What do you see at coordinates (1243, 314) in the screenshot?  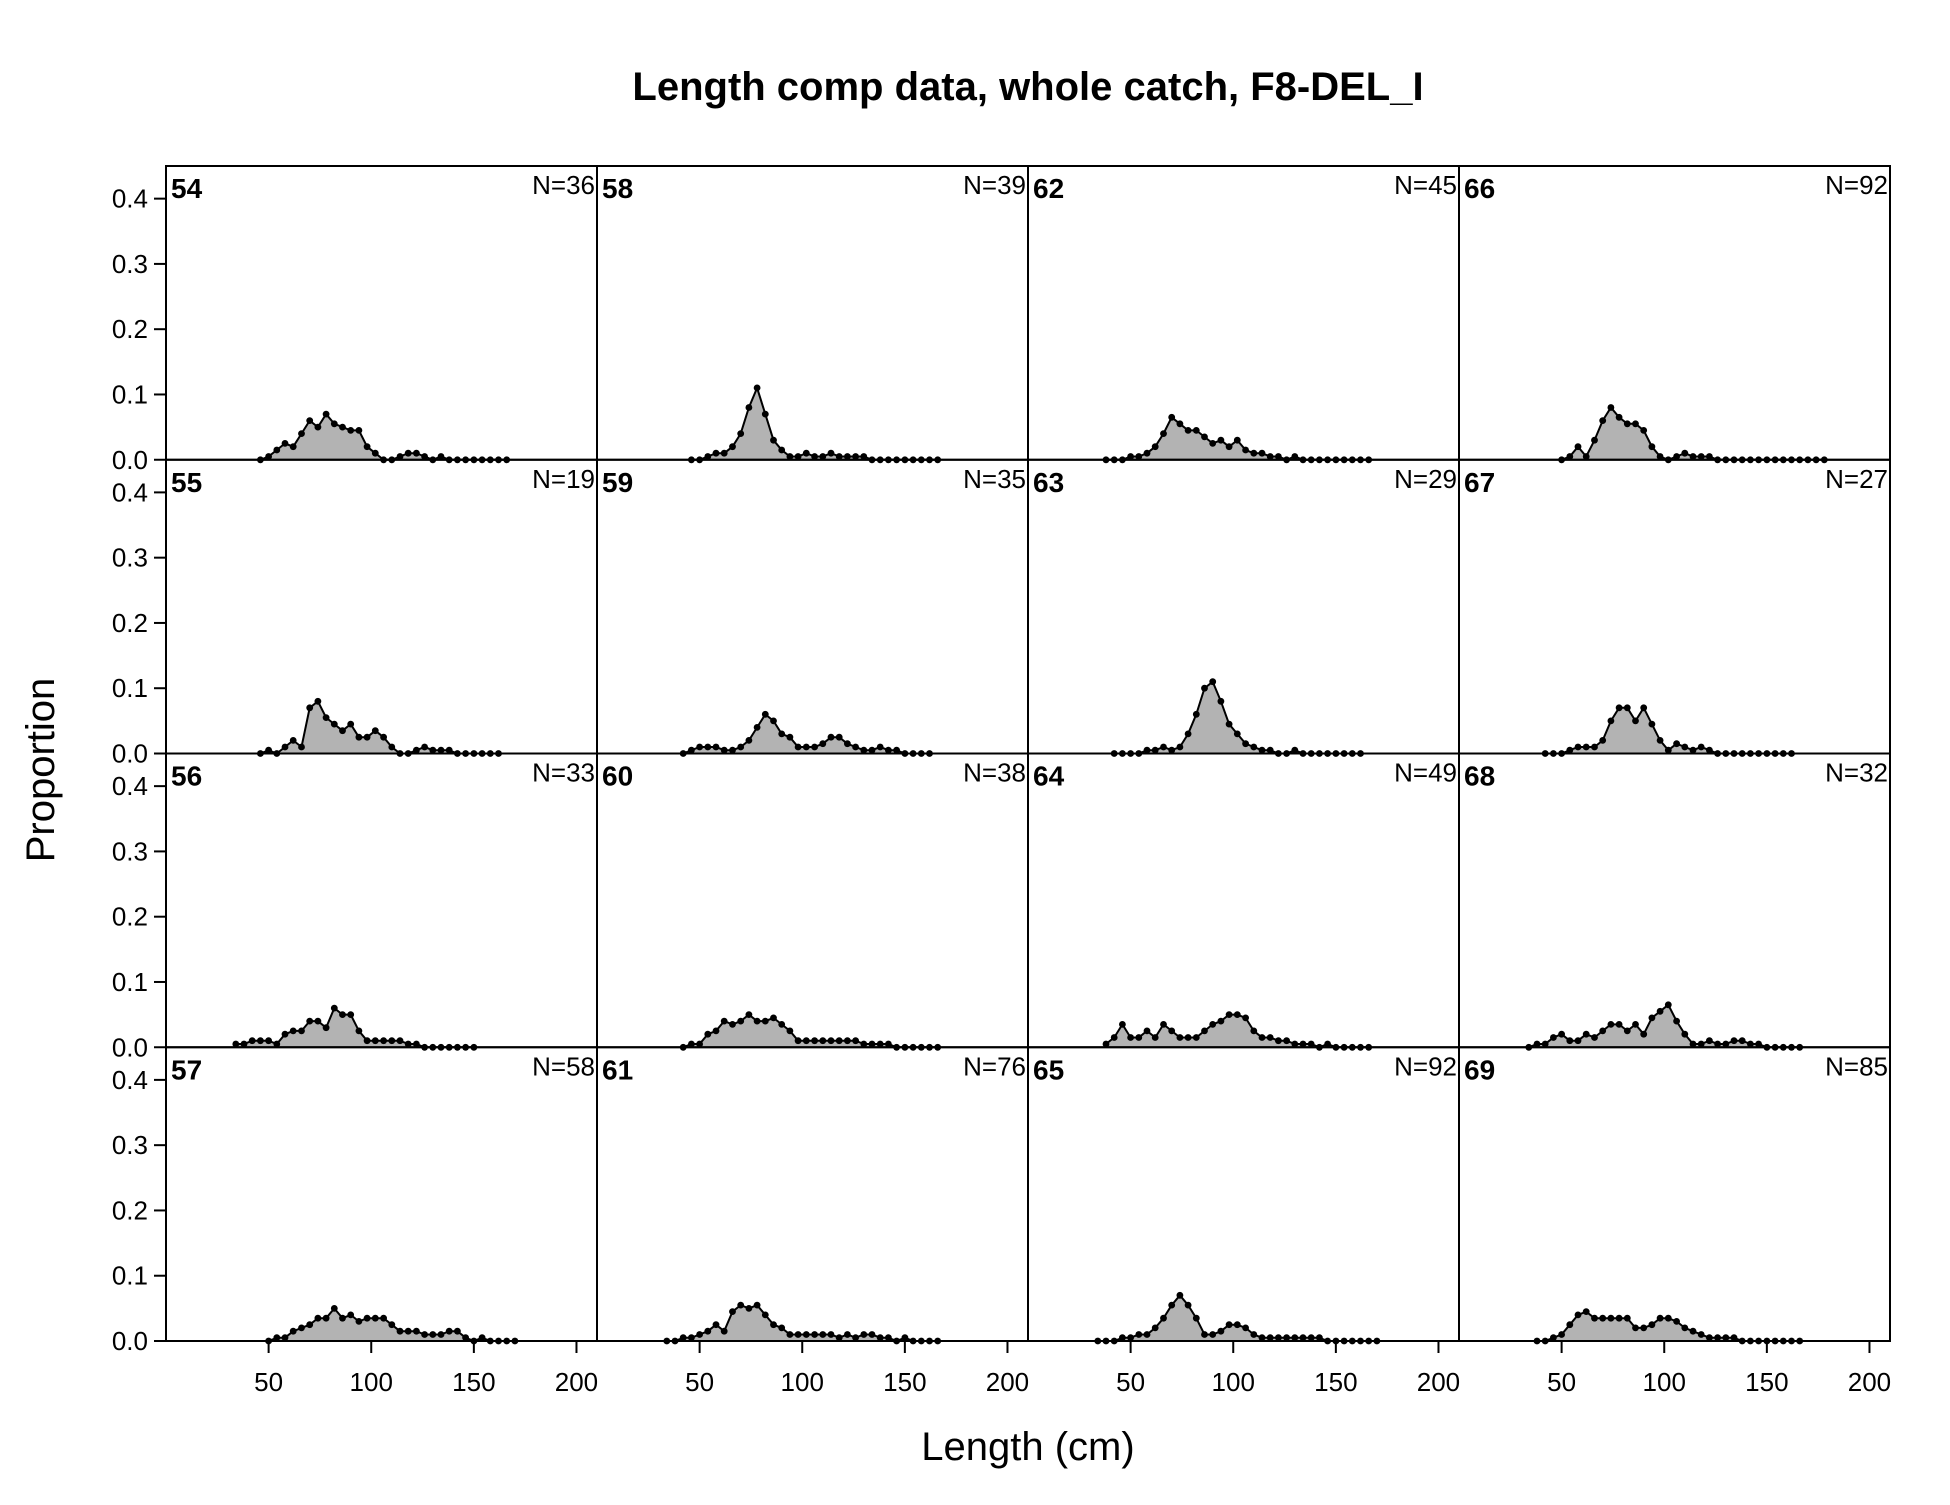 I see `panel-62: 62 N=45` at bounding box center [1243, 314].